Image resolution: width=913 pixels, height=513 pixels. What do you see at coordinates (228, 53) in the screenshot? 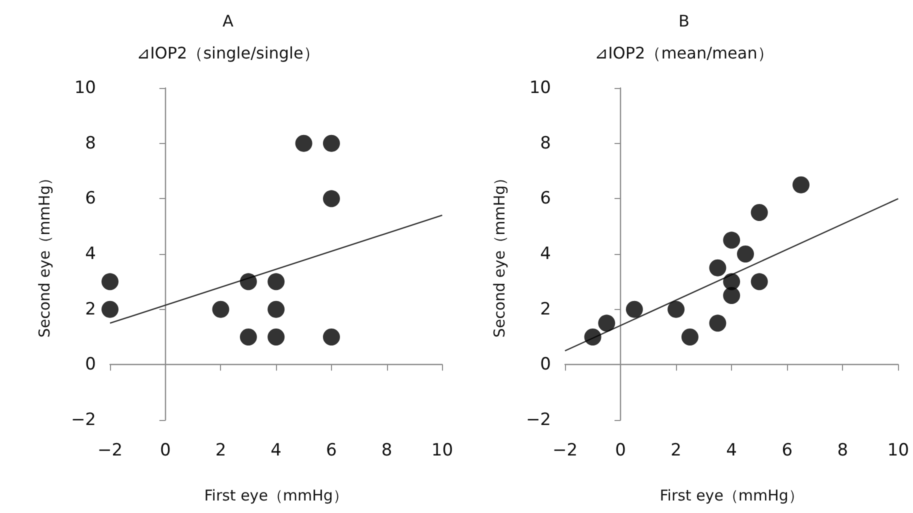
I see `chart-subtitle: ⊿IOP2（single/single）` at bounding box center [228, 53].